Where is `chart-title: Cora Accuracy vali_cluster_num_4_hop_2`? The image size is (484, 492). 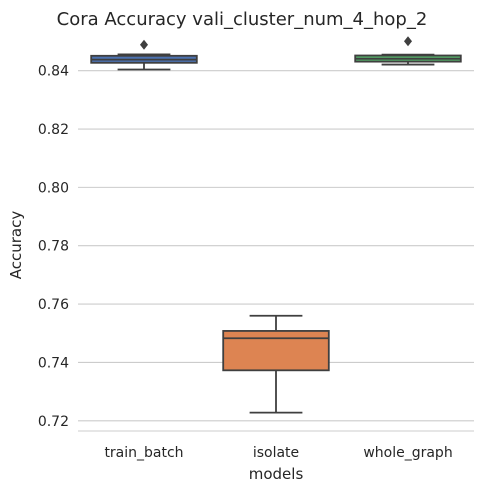 chart-title: Cora Accuracy vali_cluster_num_4_hop_2 is located at coordinates (242, 19).